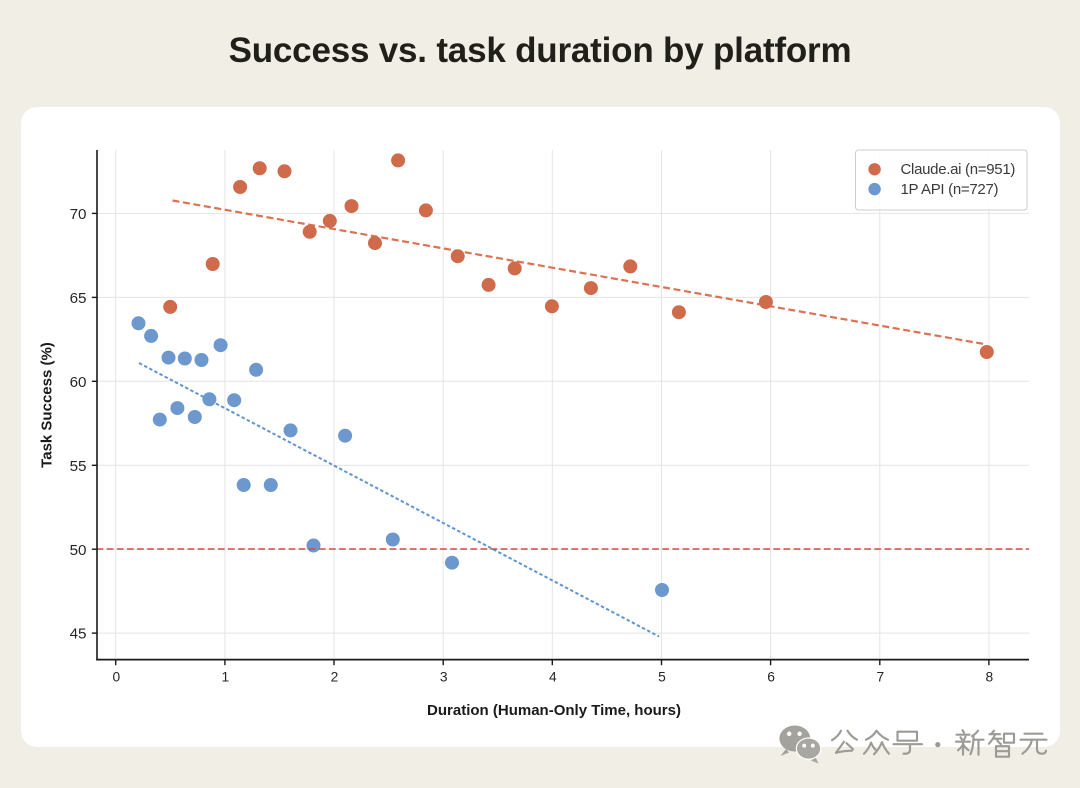 The width and height of the screenshot is (1080, 788). What do you see at coordinates (950, 189) in the screenshot?
I see `svg-text: 1P API (n=727)` at bounding box center [950, 189].